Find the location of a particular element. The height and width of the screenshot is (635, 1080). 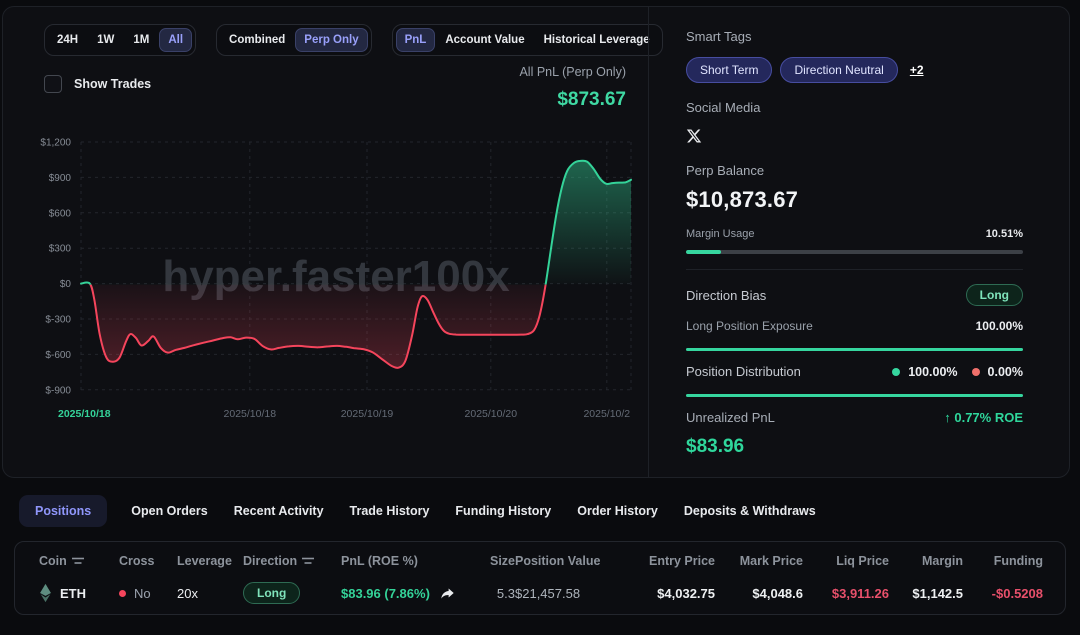

eth-icon is located at coordinates (45, 593).